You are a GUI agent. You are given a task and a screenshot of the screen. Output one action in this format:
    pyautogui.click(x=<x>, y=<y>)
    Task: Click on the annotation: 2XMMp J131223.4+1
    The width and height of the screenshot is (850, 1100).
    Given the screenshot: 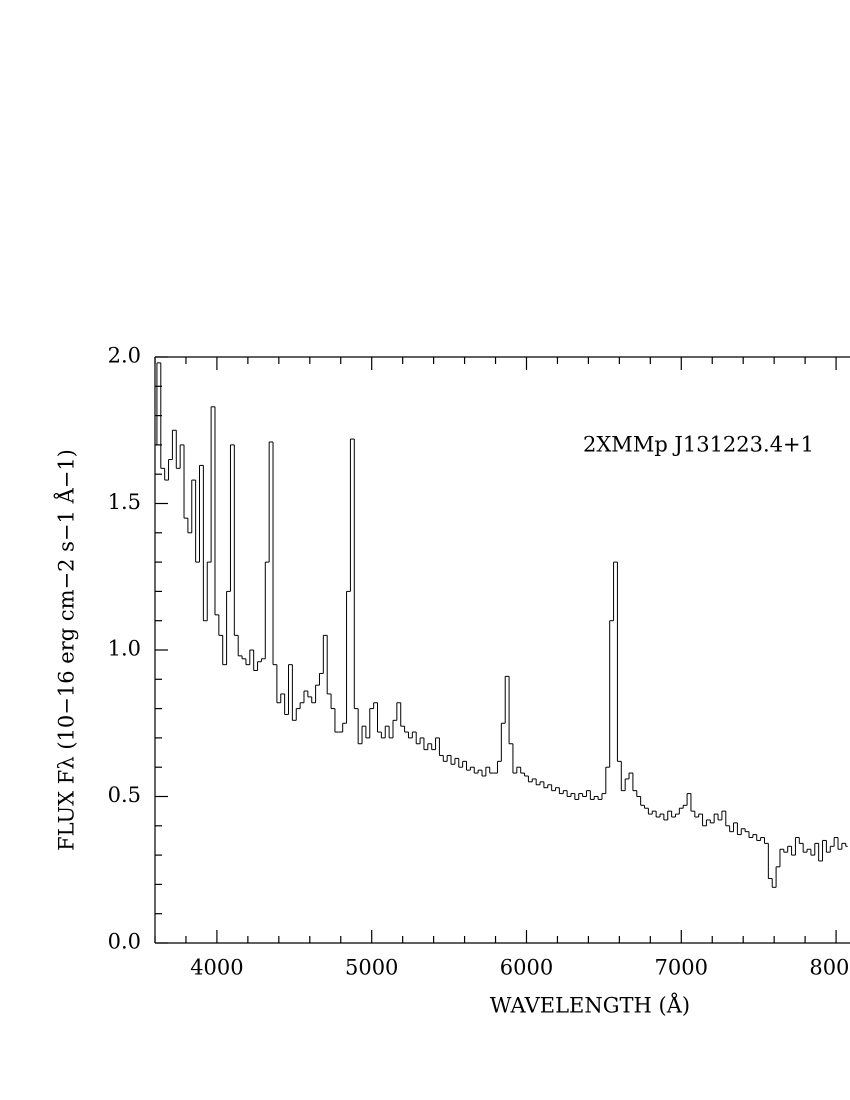 What is the action you would take?
    pyautogui.click(x=698, y=445)
    